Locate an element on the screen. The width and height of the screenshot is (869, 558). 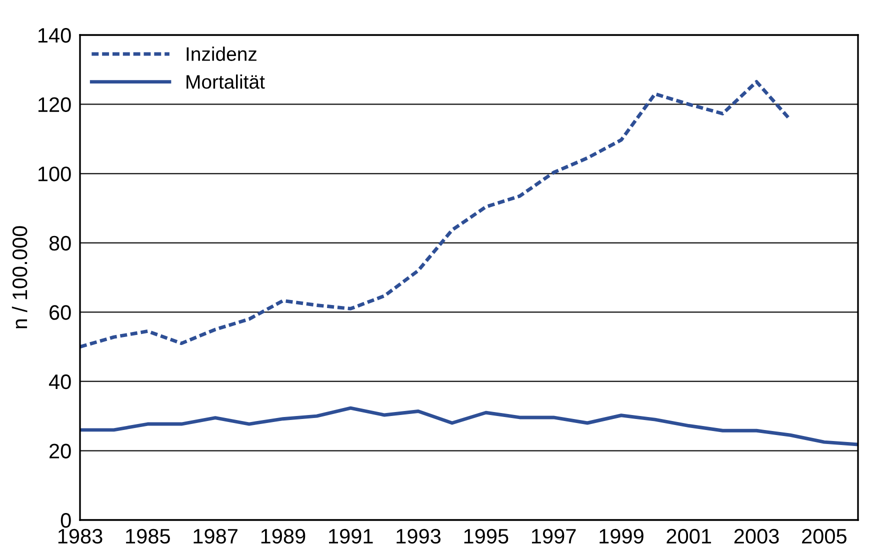
x-tick-label: 1985 is located at coordinates (148, 536).